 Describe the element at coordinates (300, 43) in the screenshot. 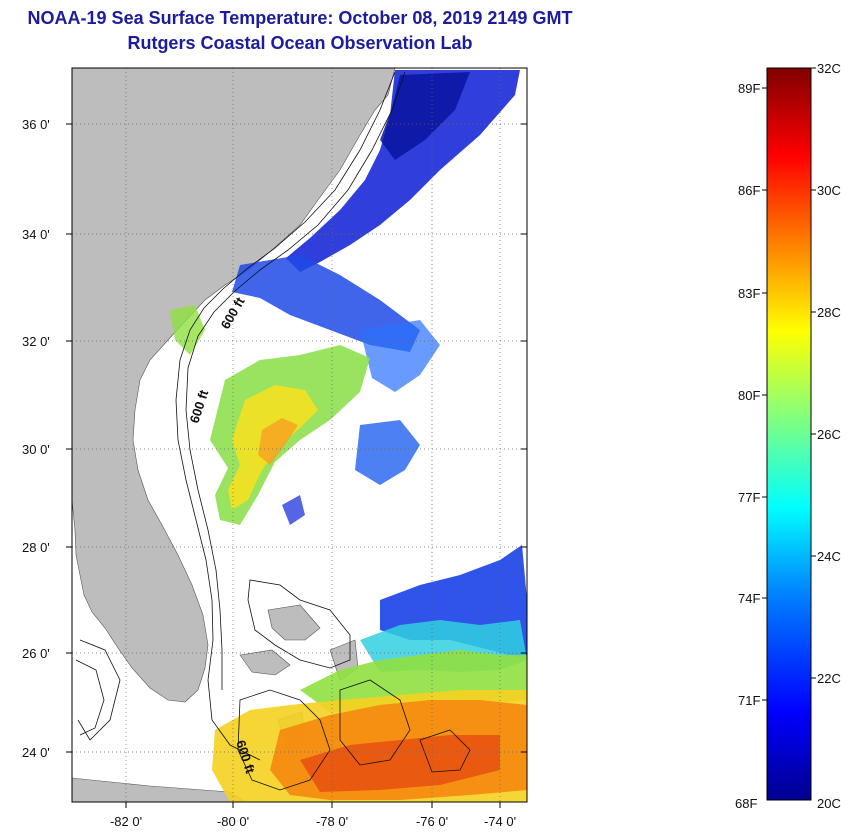

I see `map-subtitle: Rutgers Coastal Ocean Observation Lab` at that location.